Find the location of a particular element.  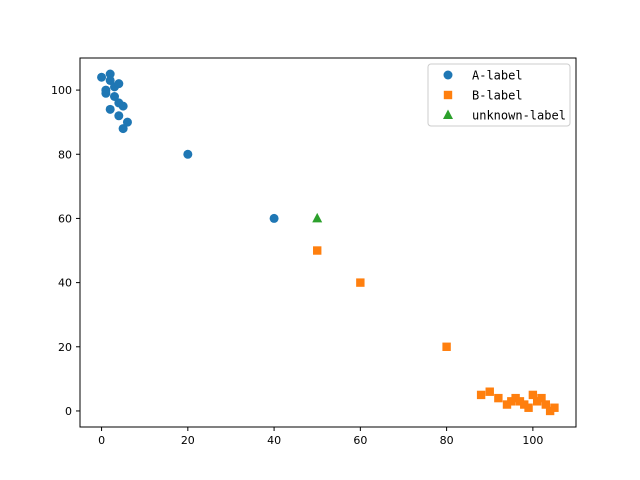

y-tick-label: 0 is located at coordinates (68, 411).